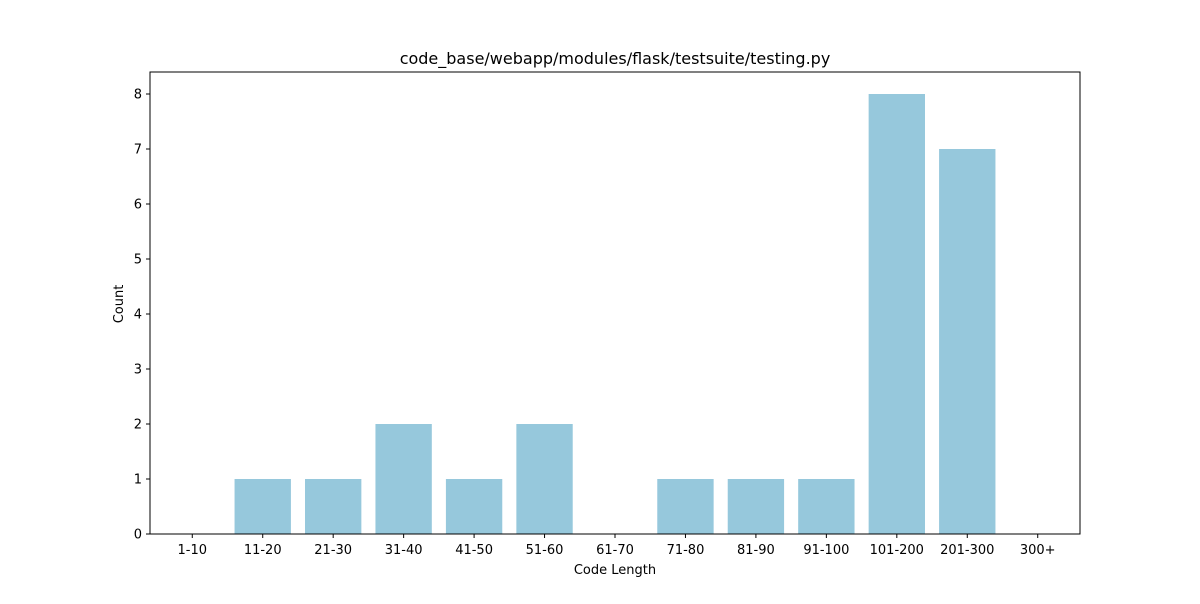 The height and width of the screenshot is (604, 1200). I want to click on x-tick-label: 81-90, so click(756, 550).